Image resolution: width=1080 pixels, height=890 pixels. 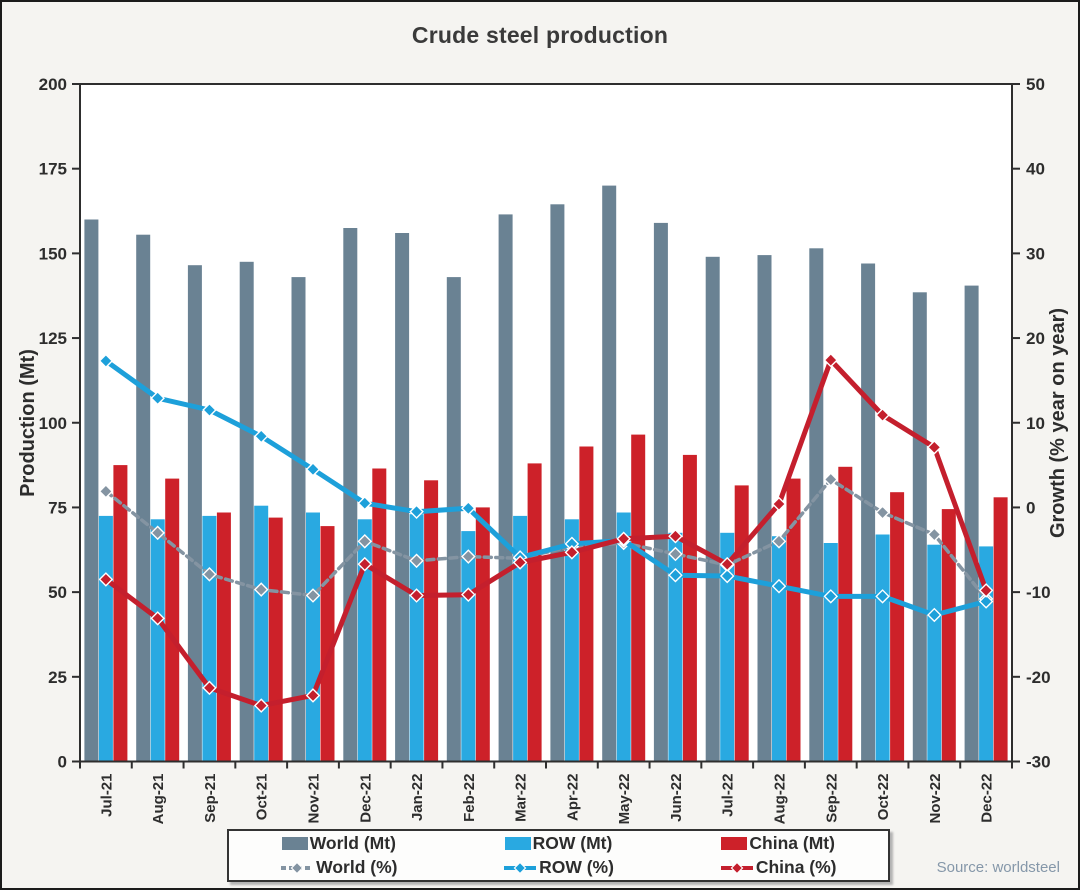 I want to click on legend-label: ROW (Mt), so click(x=572, y=842).